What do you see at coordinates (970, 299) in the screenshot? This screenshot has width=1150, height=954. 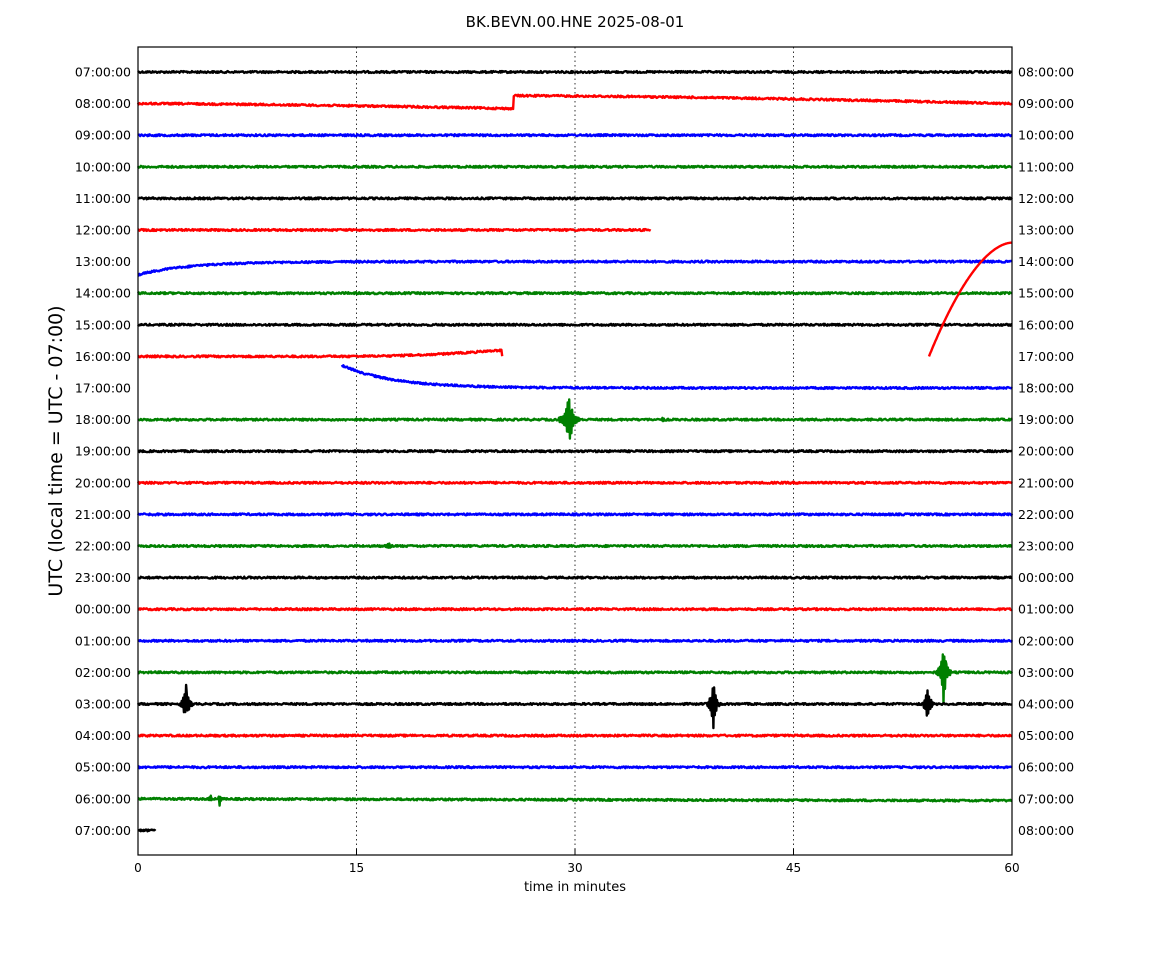 I see `overlay-trace-line` at bounding box center [970, 299].